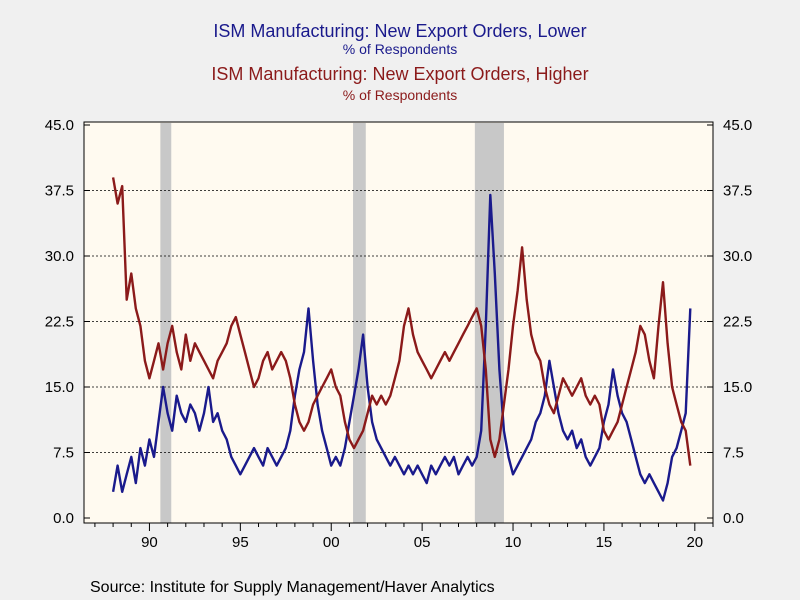 Image resolution: width=800 pixels, height=600 pixels. I want to click on x-tick-label-6: 20, so click(694, 542).